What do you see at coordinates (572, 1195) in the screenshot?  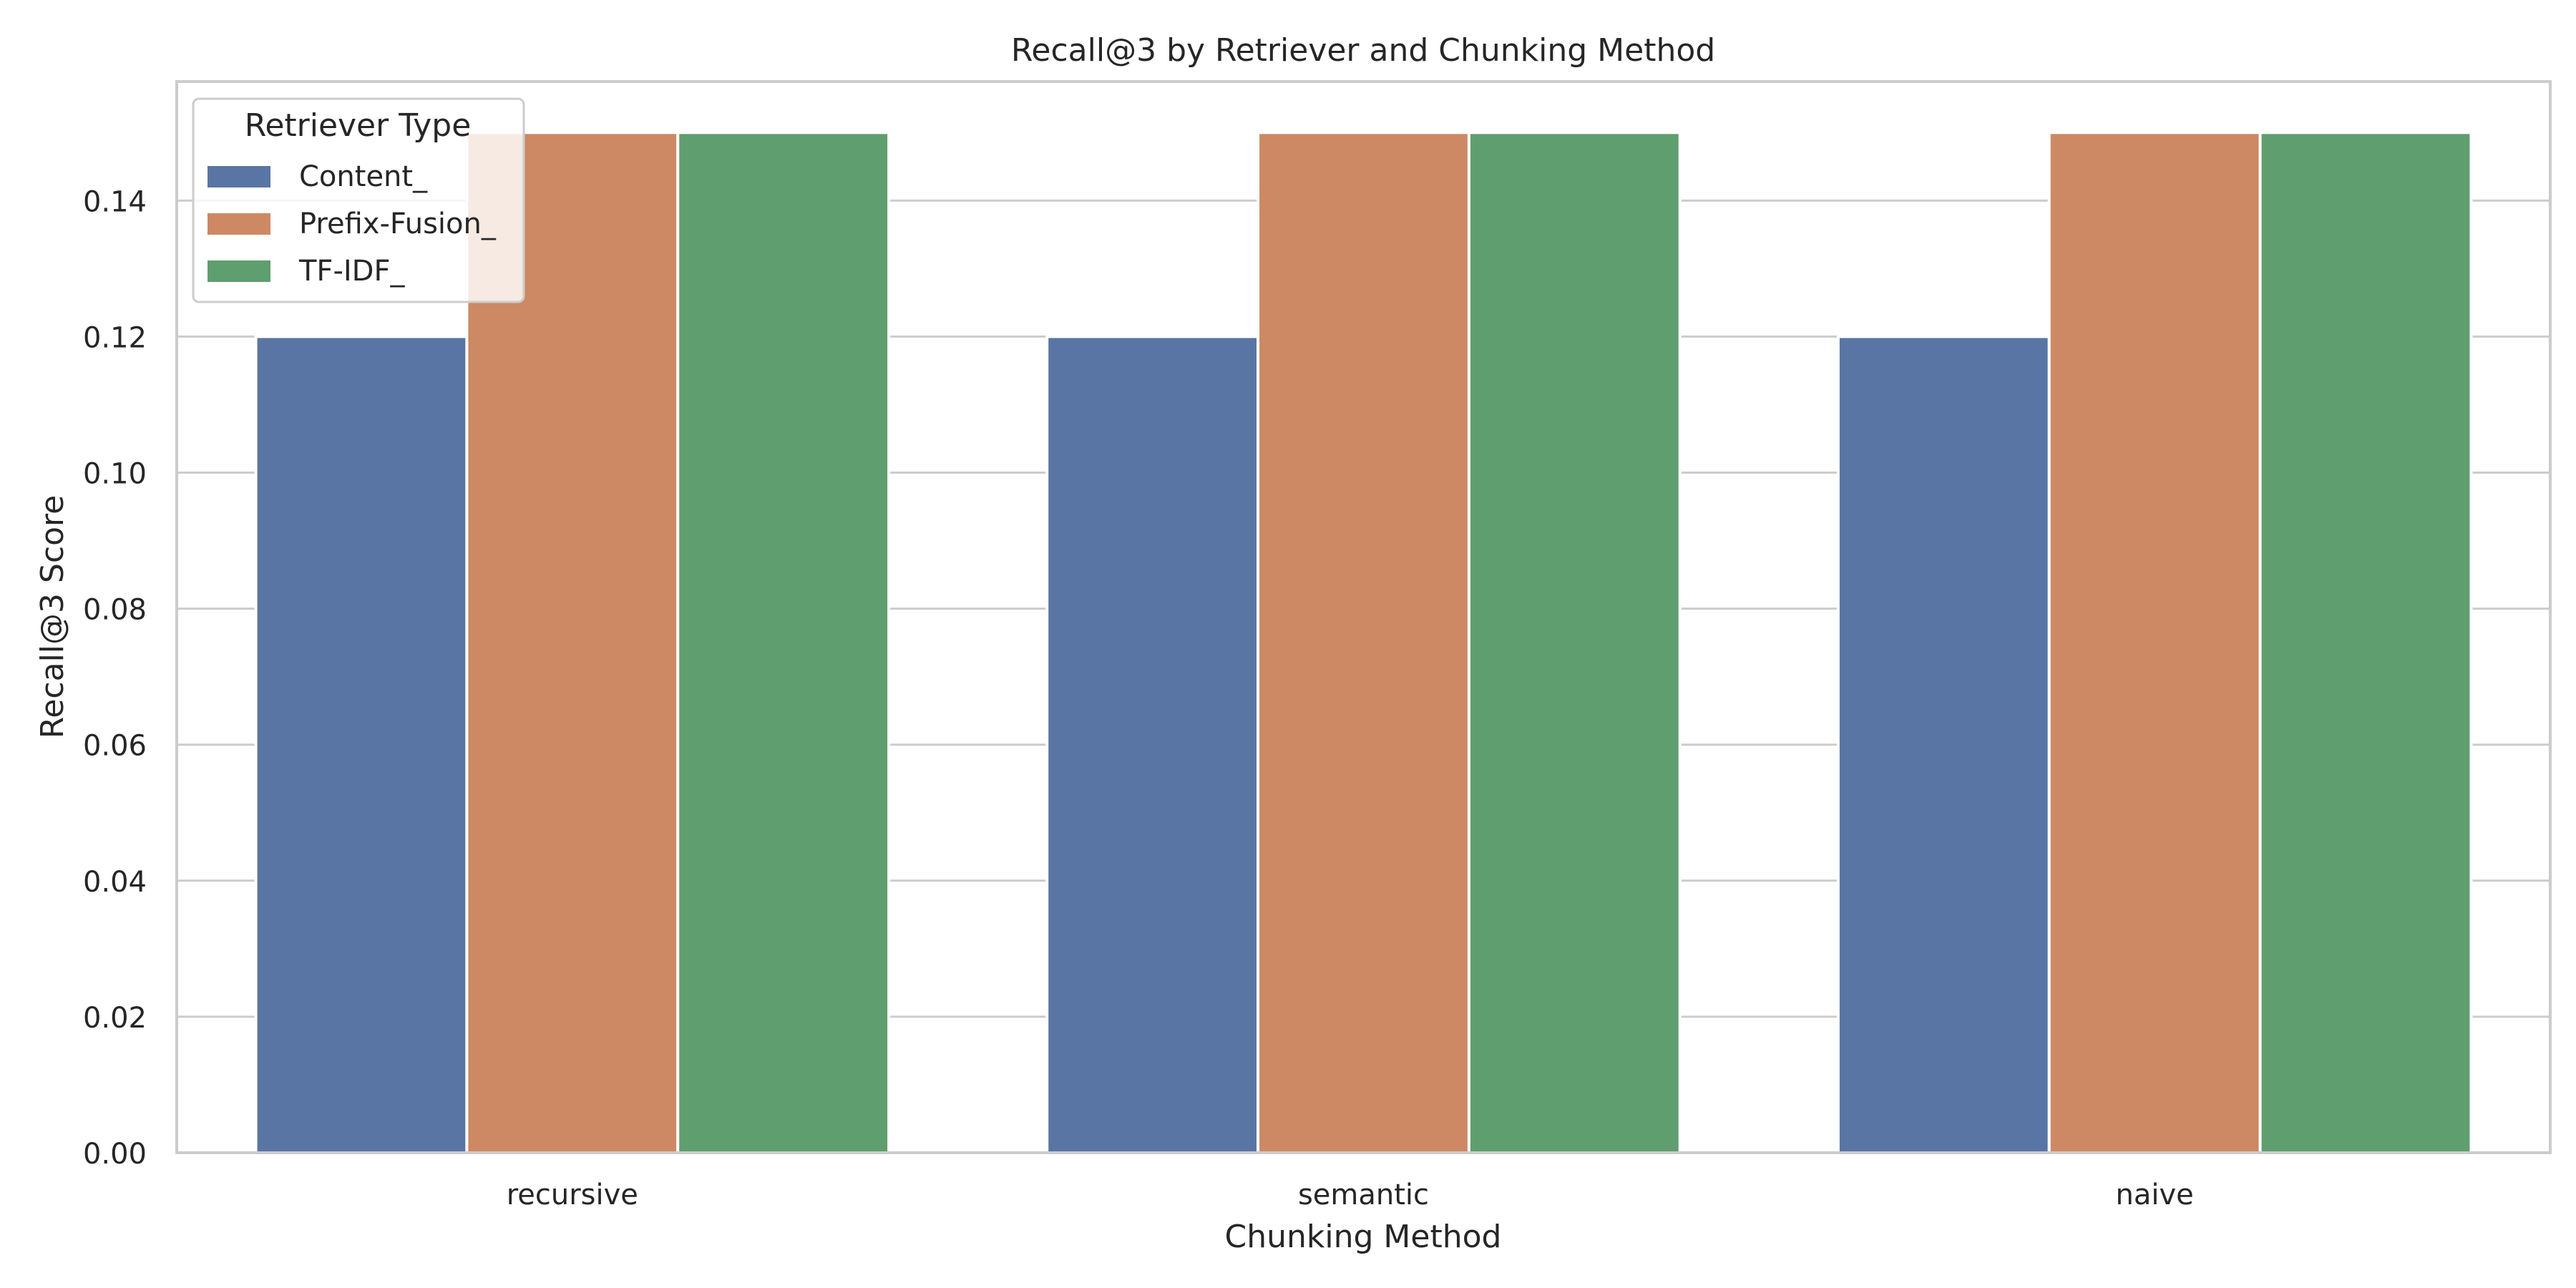 I see `x-tick-label: recursive` at bounding box center [572, 1195].